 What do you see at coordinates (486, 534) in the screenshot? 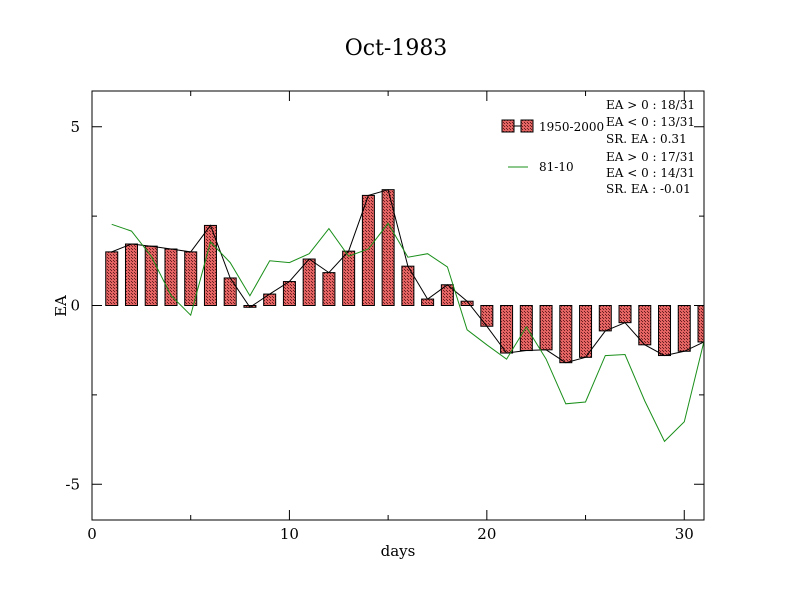
I see `x-tick-label: 20` at bounding box center [486, 534].